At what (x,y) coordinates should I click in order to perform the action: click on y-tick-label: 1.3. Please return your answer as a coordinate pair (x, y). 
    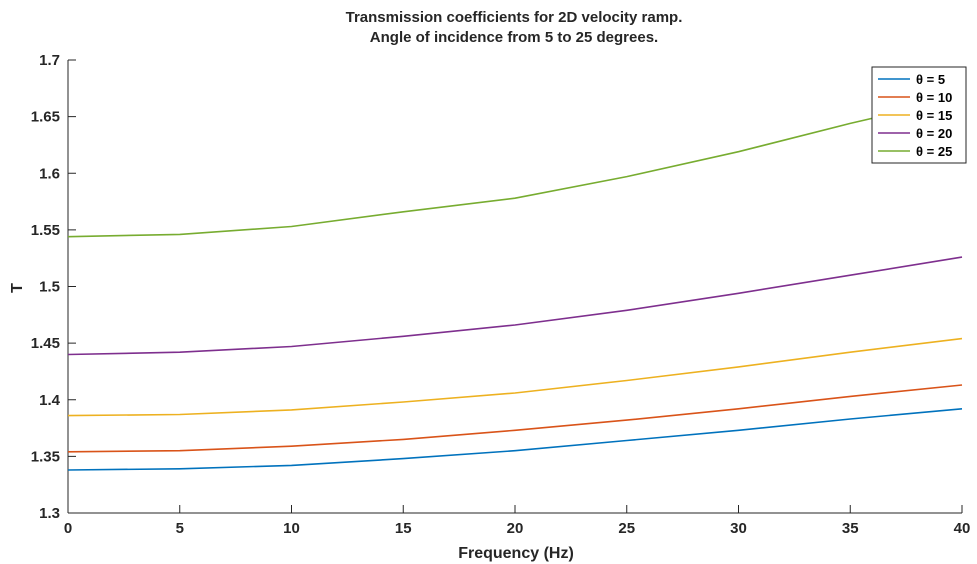
    Looking at the image, I should click on (49, 513).